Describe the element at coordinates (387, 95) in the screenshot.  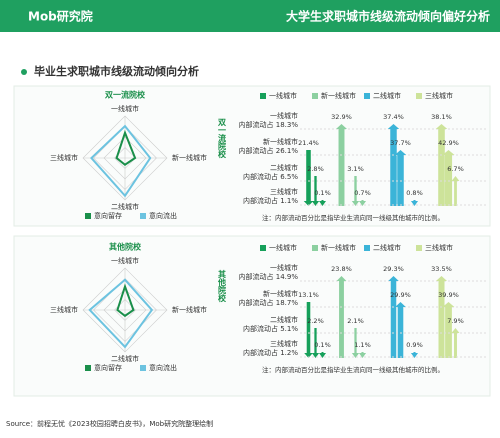
I see `legend-label: 二线城市` at that location.